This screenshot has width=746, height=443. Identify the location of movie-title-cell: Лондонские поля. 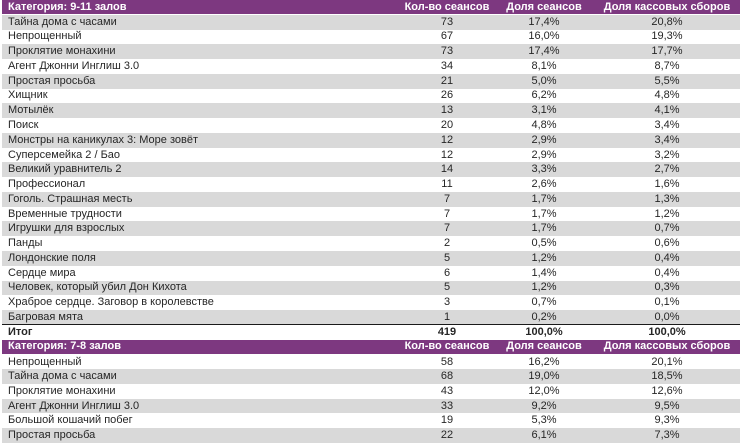
(201, 258).